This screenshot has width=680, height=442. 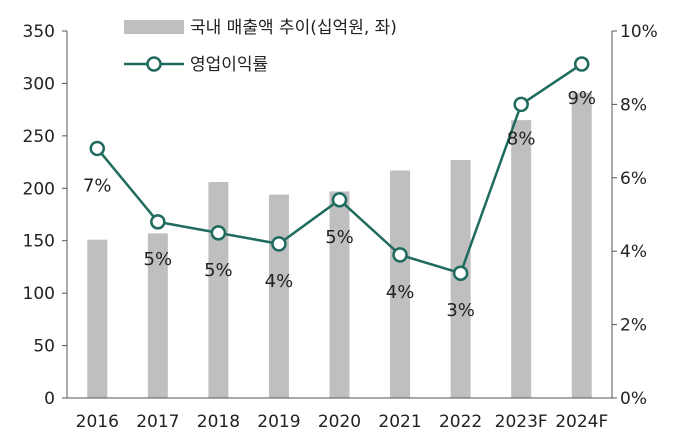 What do you see at coordinates (97, 185) in the screenshot?
I see `data-label-2016: 7%` at bounding box center [97, 185].